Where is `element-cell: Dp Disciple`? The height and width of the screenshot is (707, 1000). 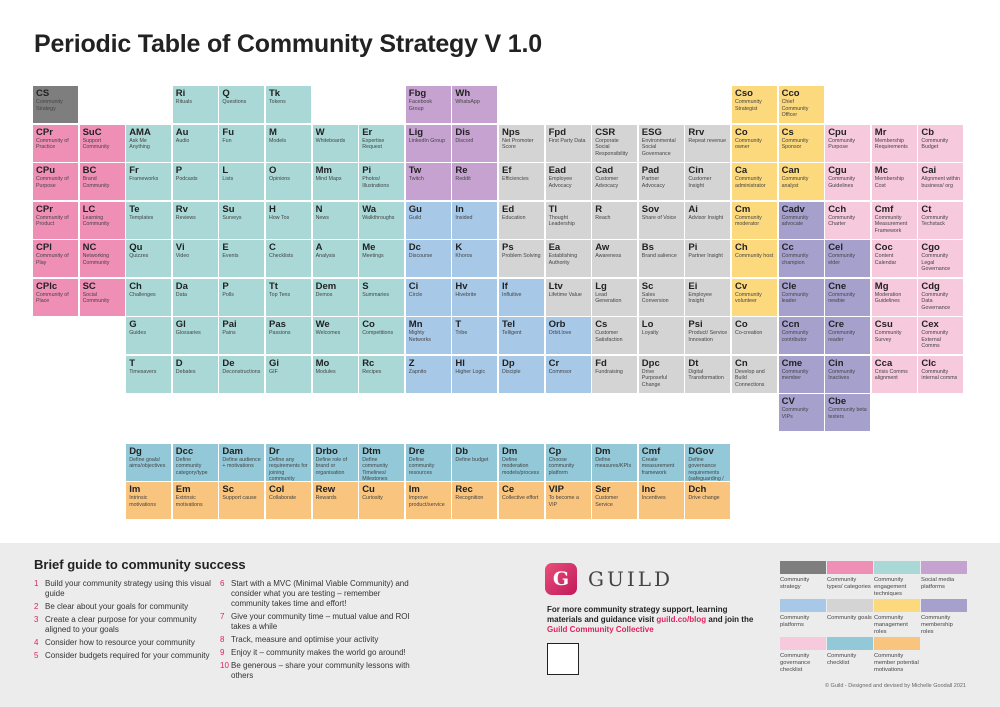
element-cell: Dp Disciple is located at coordinates (522, 374).